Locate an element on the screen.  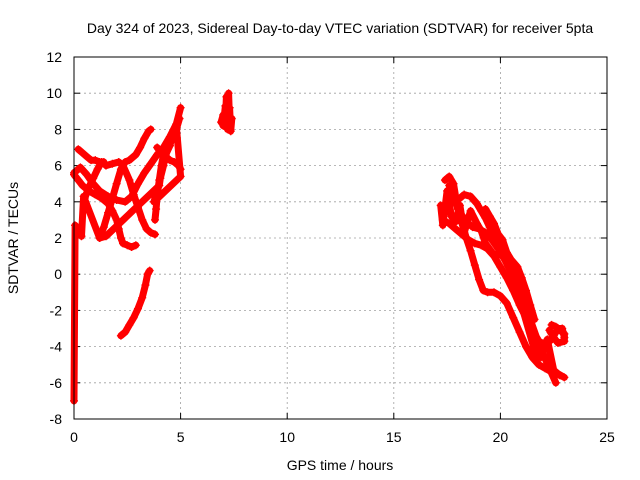
x-tick-label: 25 is located at coordinates (607, 437).